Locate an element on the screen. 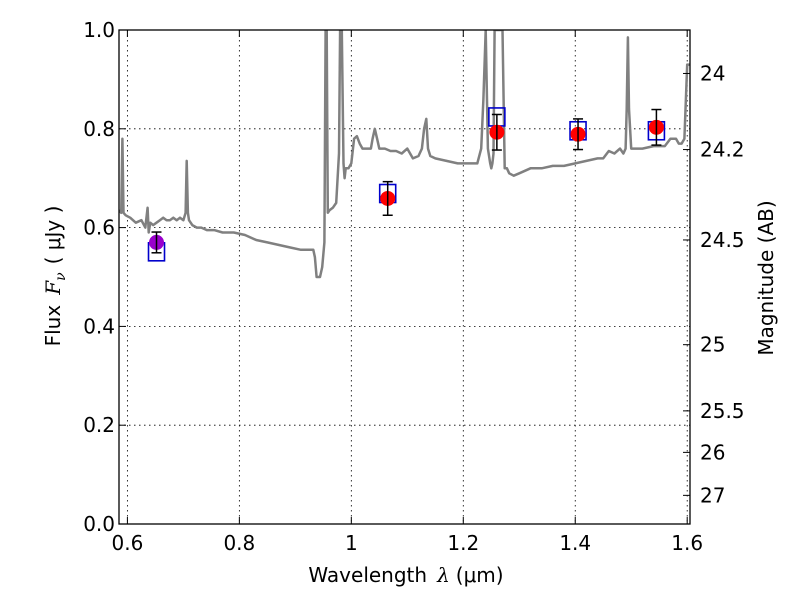 Image resolution: width=800 pixels, height=600 pixels. y2-tick-label: 25 is located at coordinates (712, 345).